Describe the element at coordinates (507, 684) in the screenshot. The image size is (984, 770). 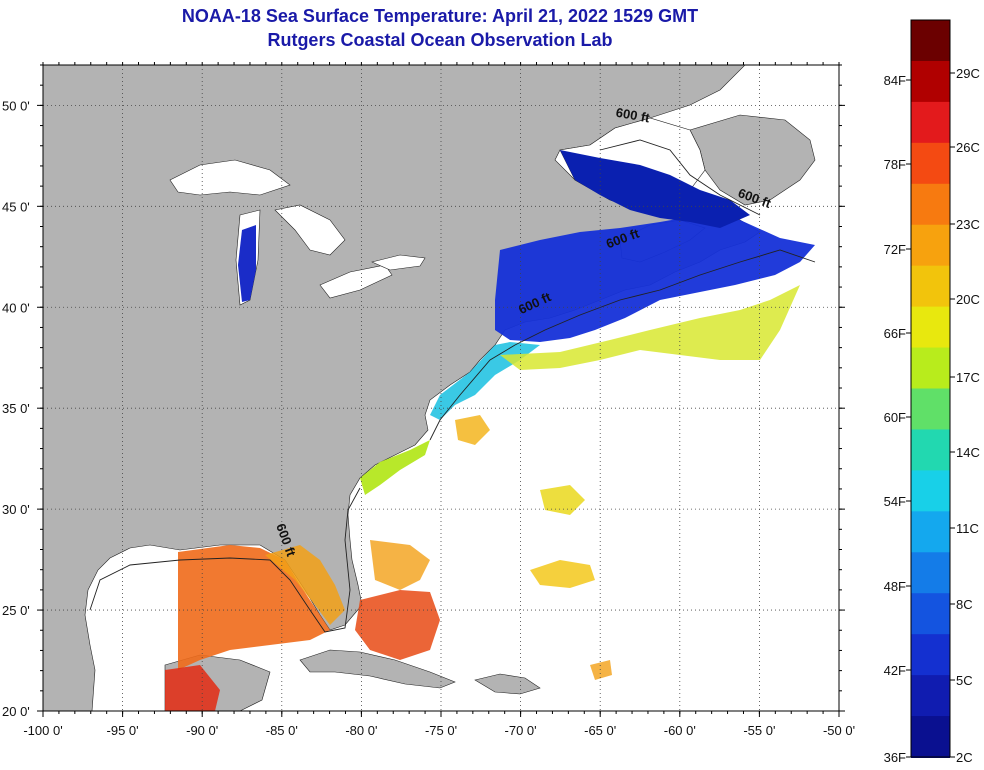
I see `hispaniola` at that location.